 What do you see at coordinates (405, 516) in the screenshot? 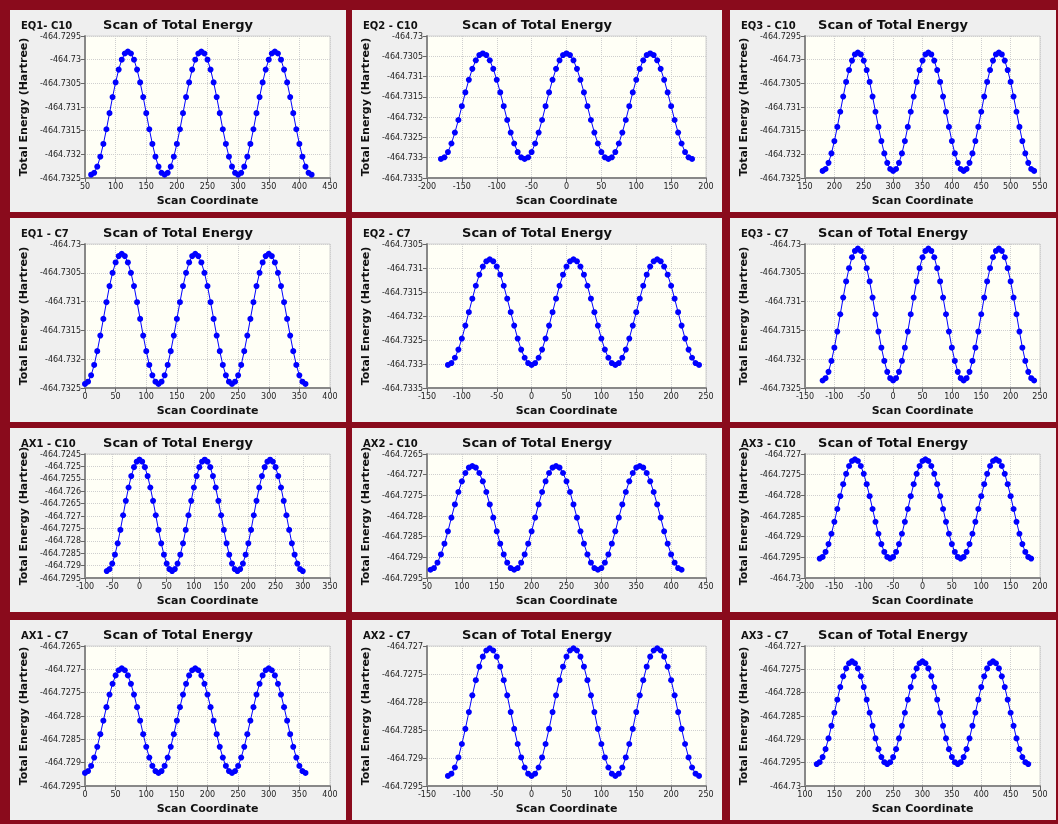
I see `y-tick-label: -464.728` at bounding box center [405, 516].